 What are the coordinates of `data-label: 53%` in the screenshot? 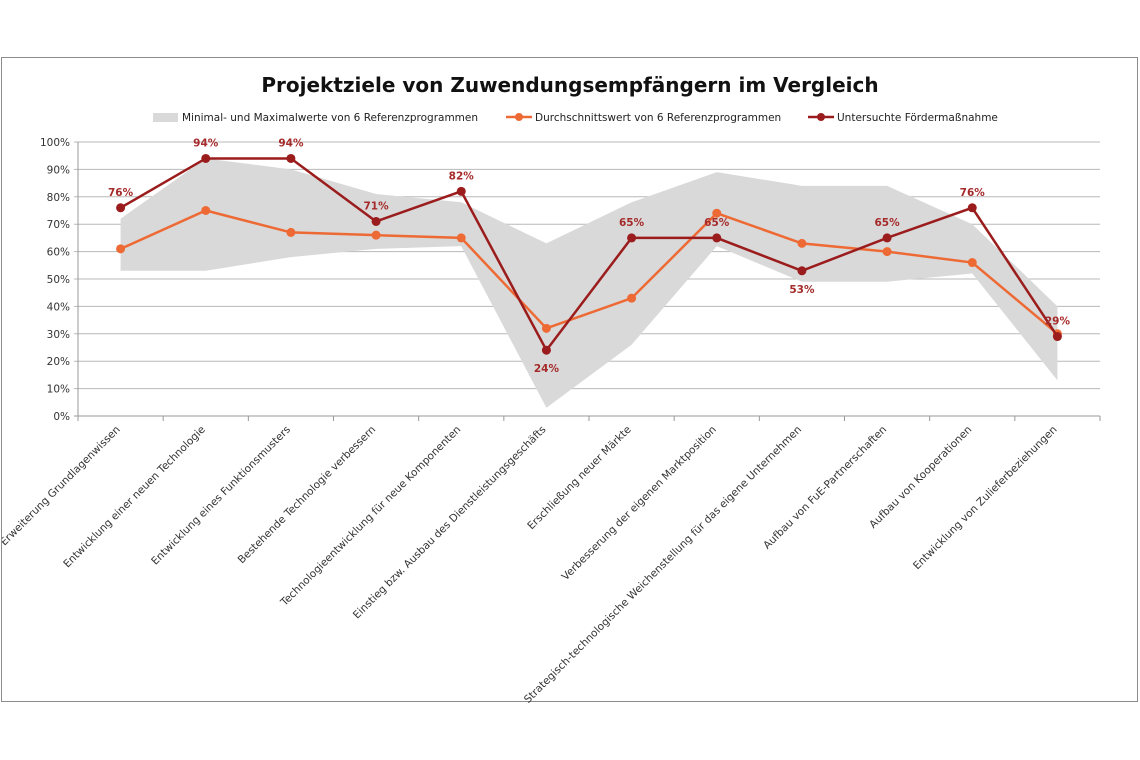 It's located at (802, 290).